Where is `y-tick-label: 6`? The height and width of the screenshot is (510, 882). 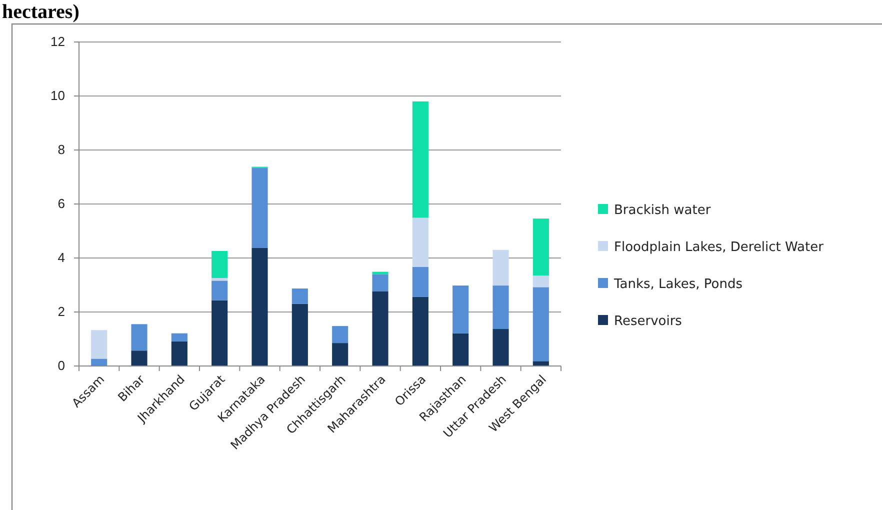 y-tick-label: 6 is located at coordinates (61, 204).